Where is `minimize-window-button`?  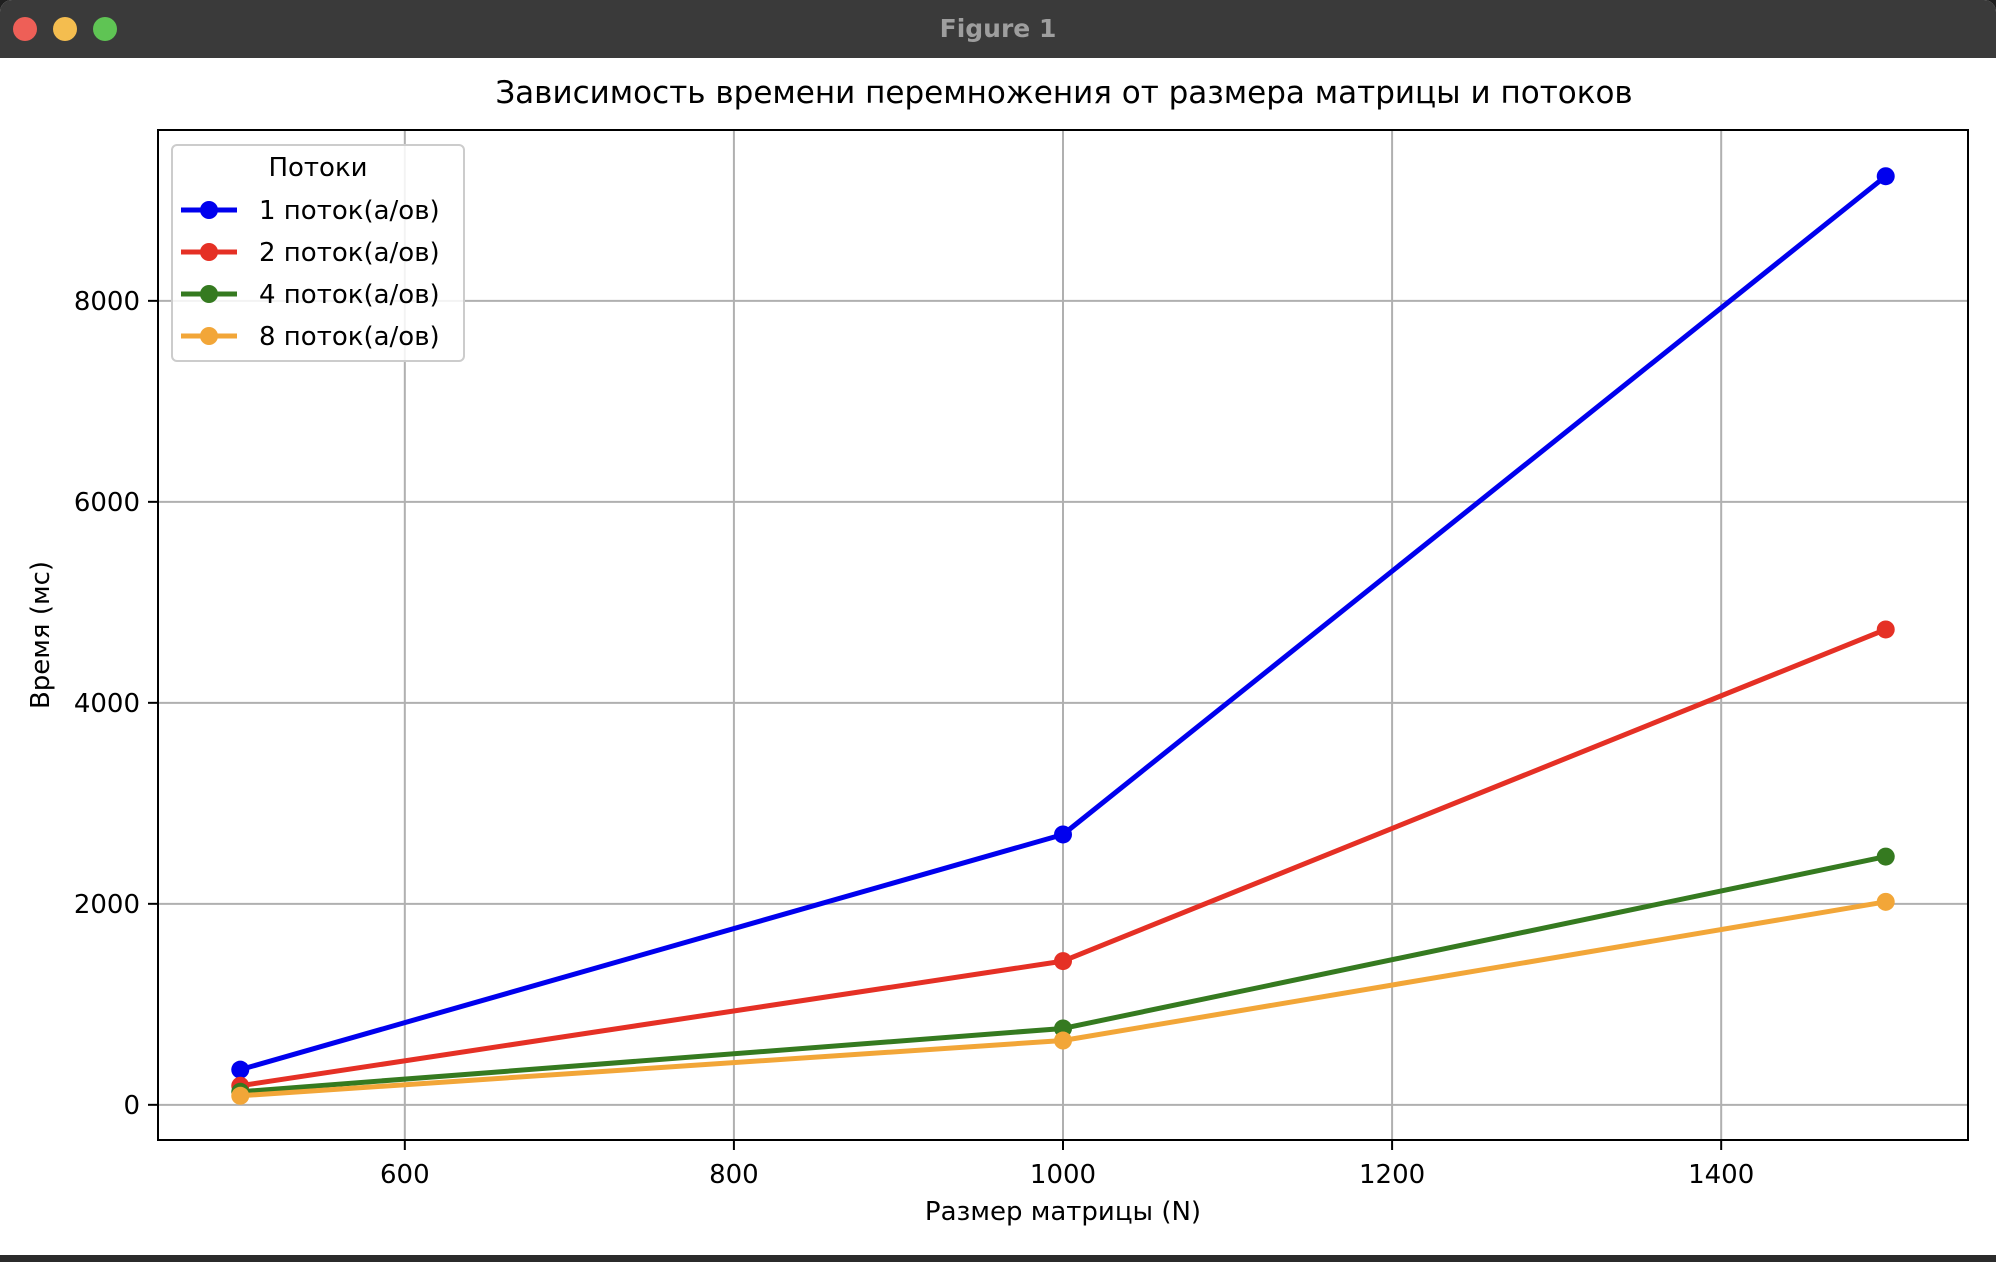
minimize-window-button is located at coordinates (65, 29).